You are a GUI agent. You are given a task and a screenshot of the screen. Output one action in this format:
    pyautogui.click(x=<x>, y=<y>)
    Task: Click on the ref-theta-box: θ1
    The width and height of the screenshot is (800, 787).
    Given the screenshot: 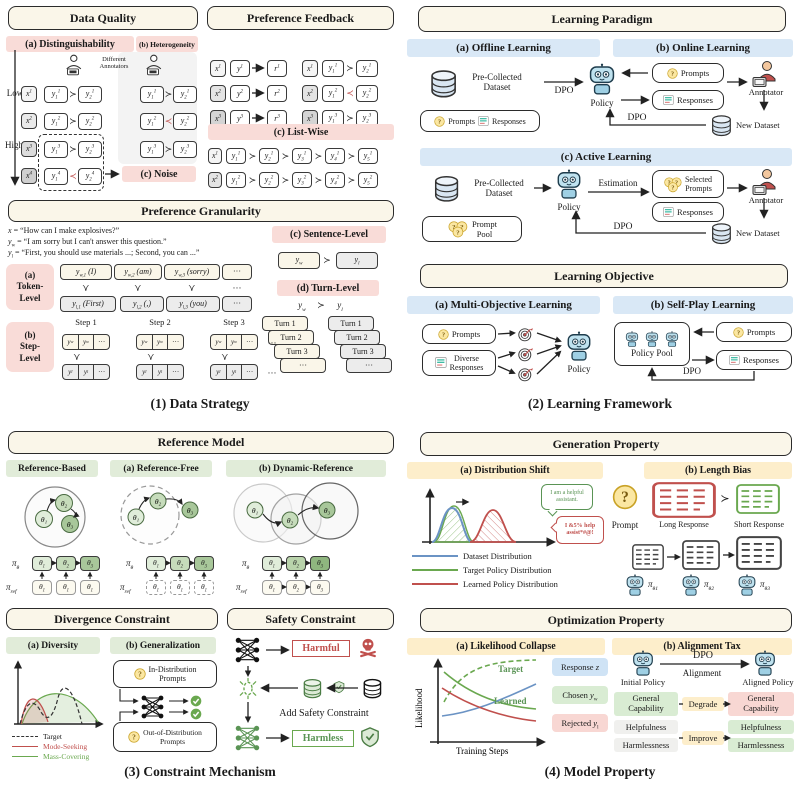 What is the action you would take?
    pyautogui.click(x=66, y=587)
    